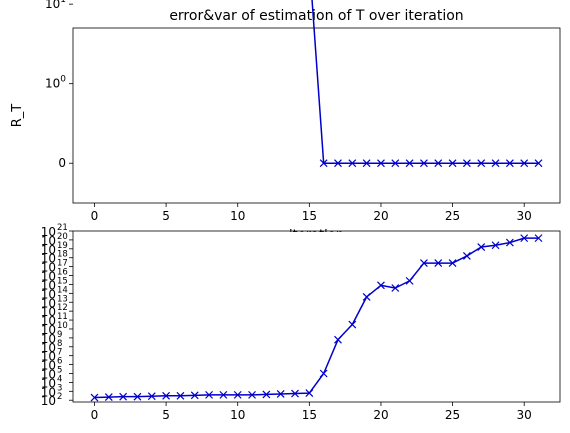 This screenshot has height=433, width=570. I want to click on y-tick-label: 101, so click(55, 5).